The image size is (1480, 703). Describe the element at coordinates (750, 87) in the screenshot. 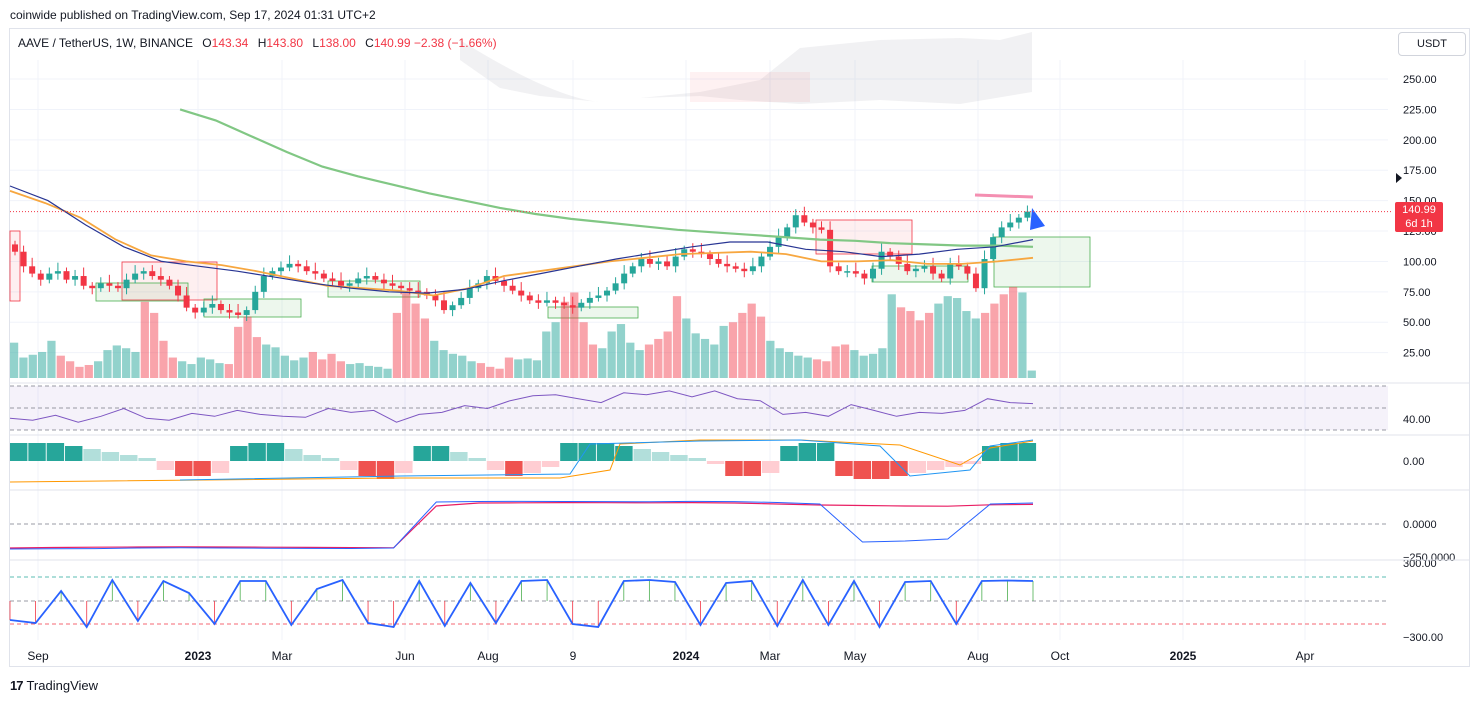

I see `cloud-band-red` at that location.